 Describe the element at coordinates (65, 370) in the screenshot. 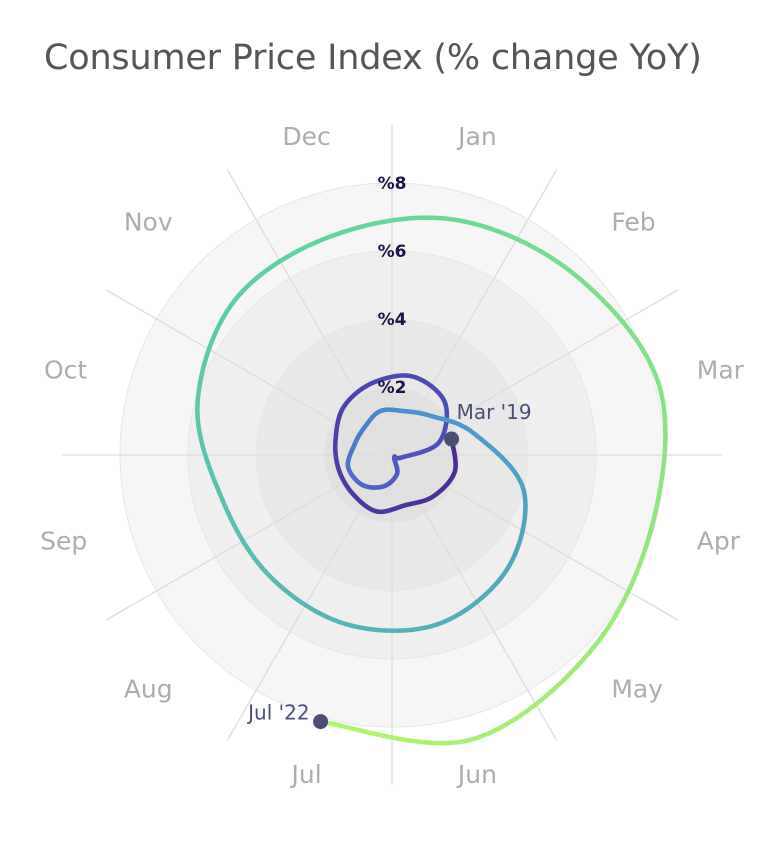

I see `month-label-oct: Oct` at that location.